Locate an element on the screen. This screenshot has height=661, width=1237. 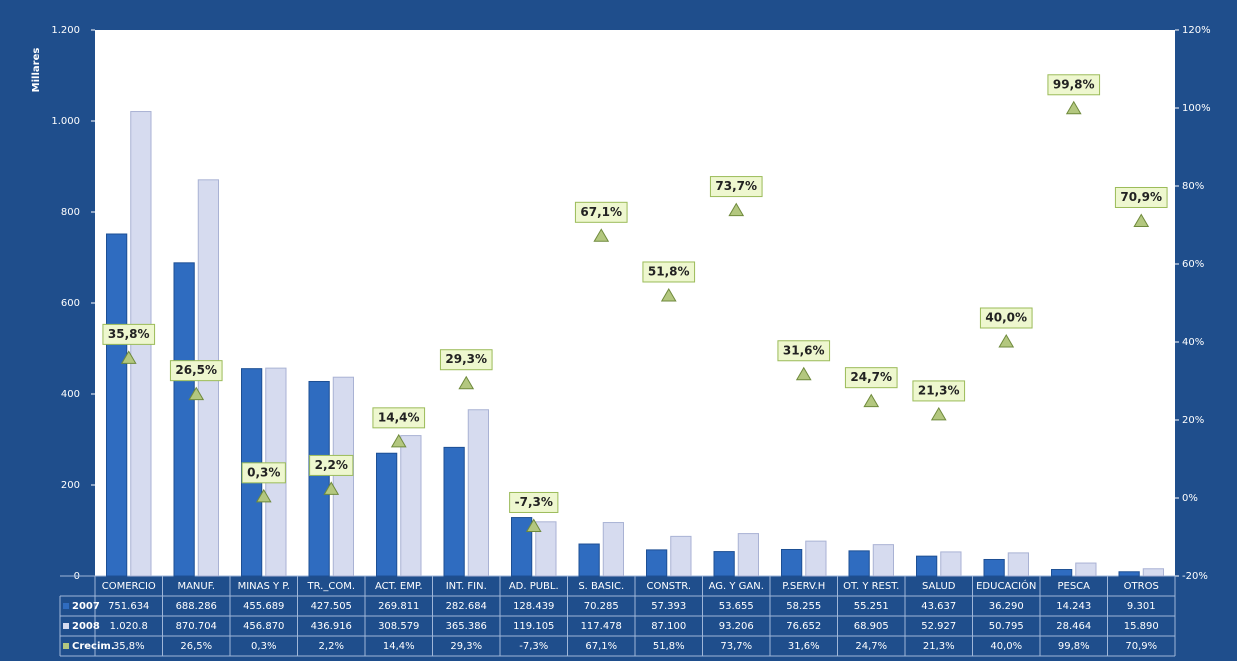
table-cell: -7,3% is located at coordinates (533, 646).